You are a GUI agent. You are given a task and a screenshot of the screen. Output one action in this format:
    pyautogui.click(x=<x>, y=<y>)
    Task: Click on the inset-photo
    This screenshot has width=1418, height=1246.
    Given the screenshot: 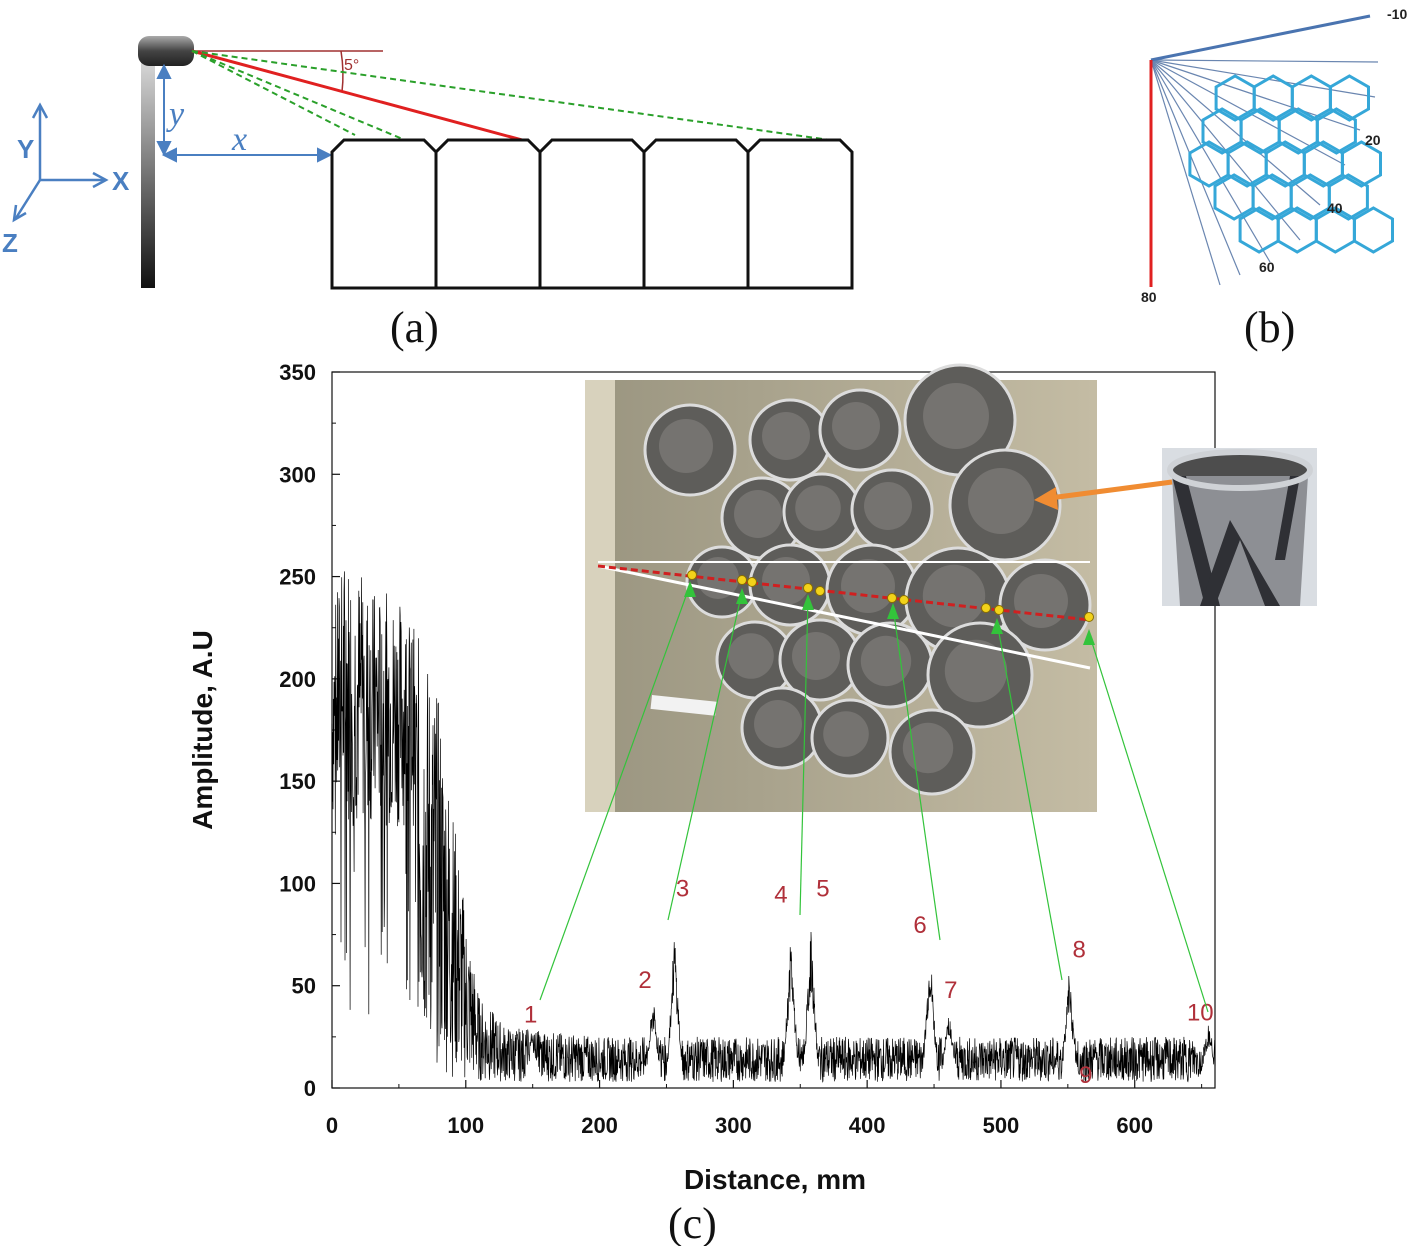 What is the action you would take?
    pyautogui.click(x=841, y=587)
    